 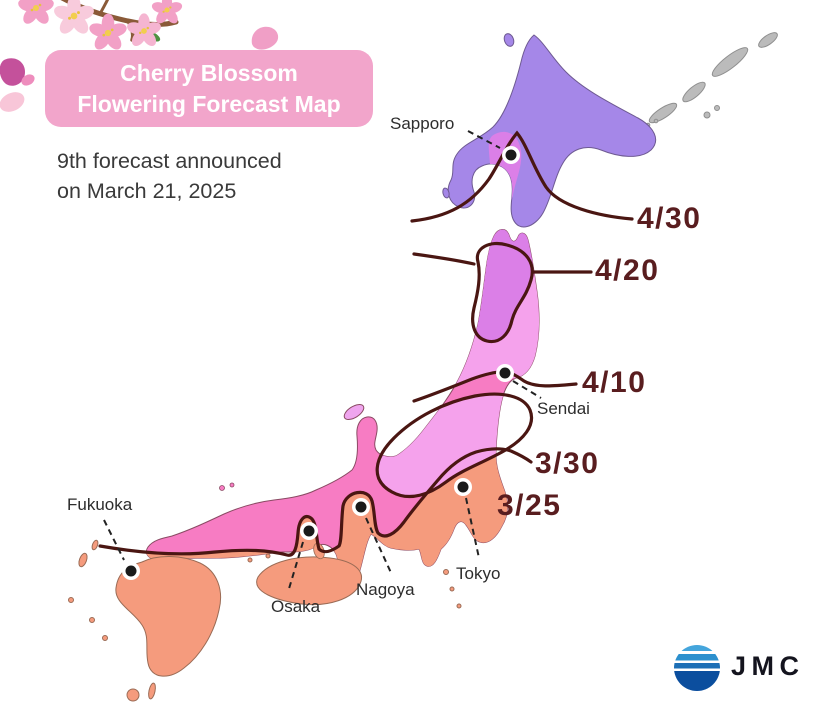 I want to click on leader-fukuoka, so click(x=114, y=540).